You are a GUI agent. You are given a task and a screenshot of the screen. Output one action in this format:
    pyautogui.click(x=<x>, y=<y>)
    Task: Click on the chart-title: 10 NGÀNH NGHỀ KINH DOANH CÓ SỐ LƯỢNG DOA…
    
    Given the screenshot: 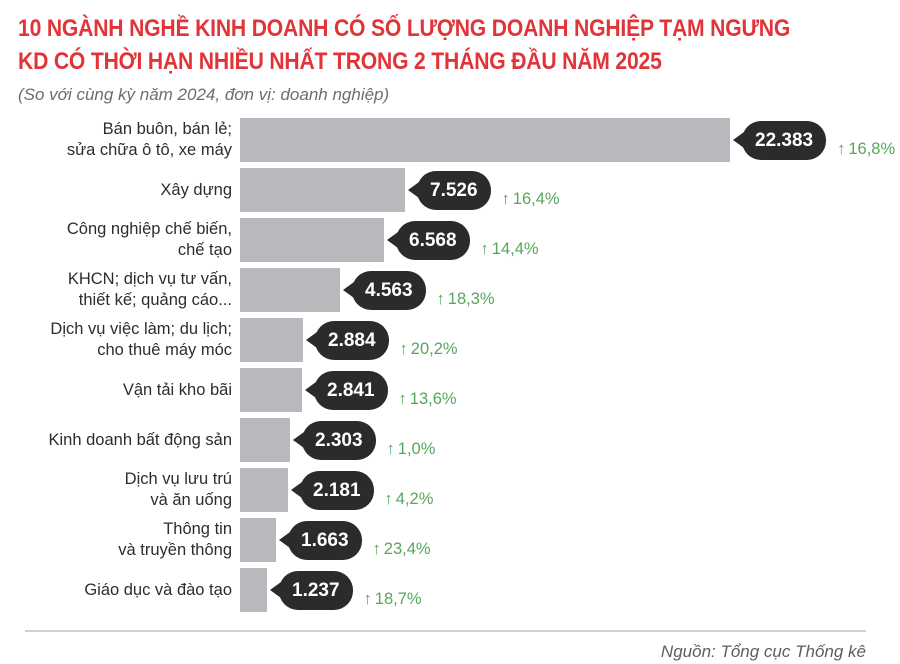 What is the action you would take?
    pyautogui.click(x=404, y=45)
    